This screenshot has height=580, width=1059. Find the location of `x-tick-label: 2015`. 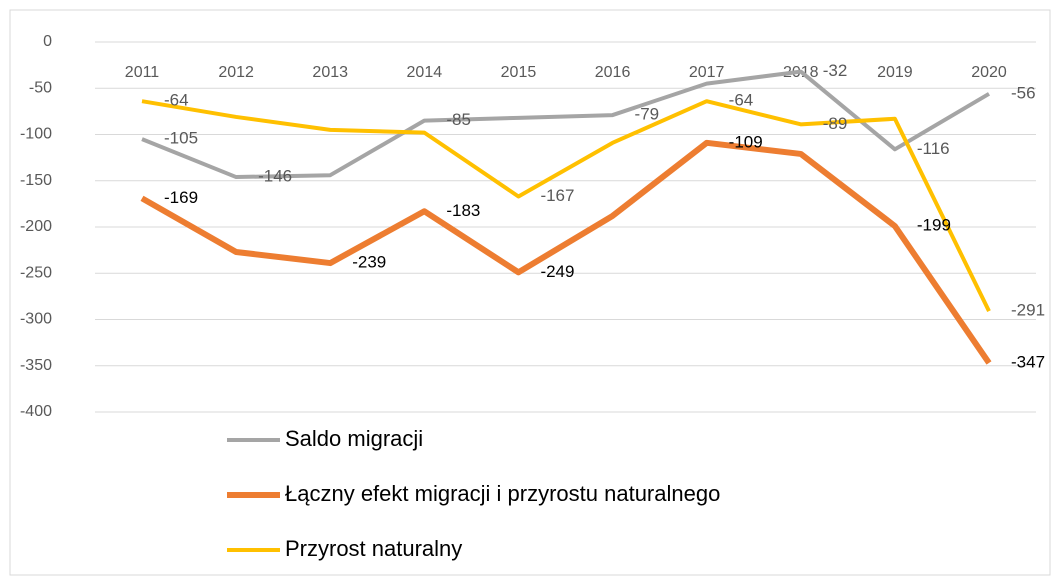

x-tick-label: 2015 is located at coordinates (519, 72).